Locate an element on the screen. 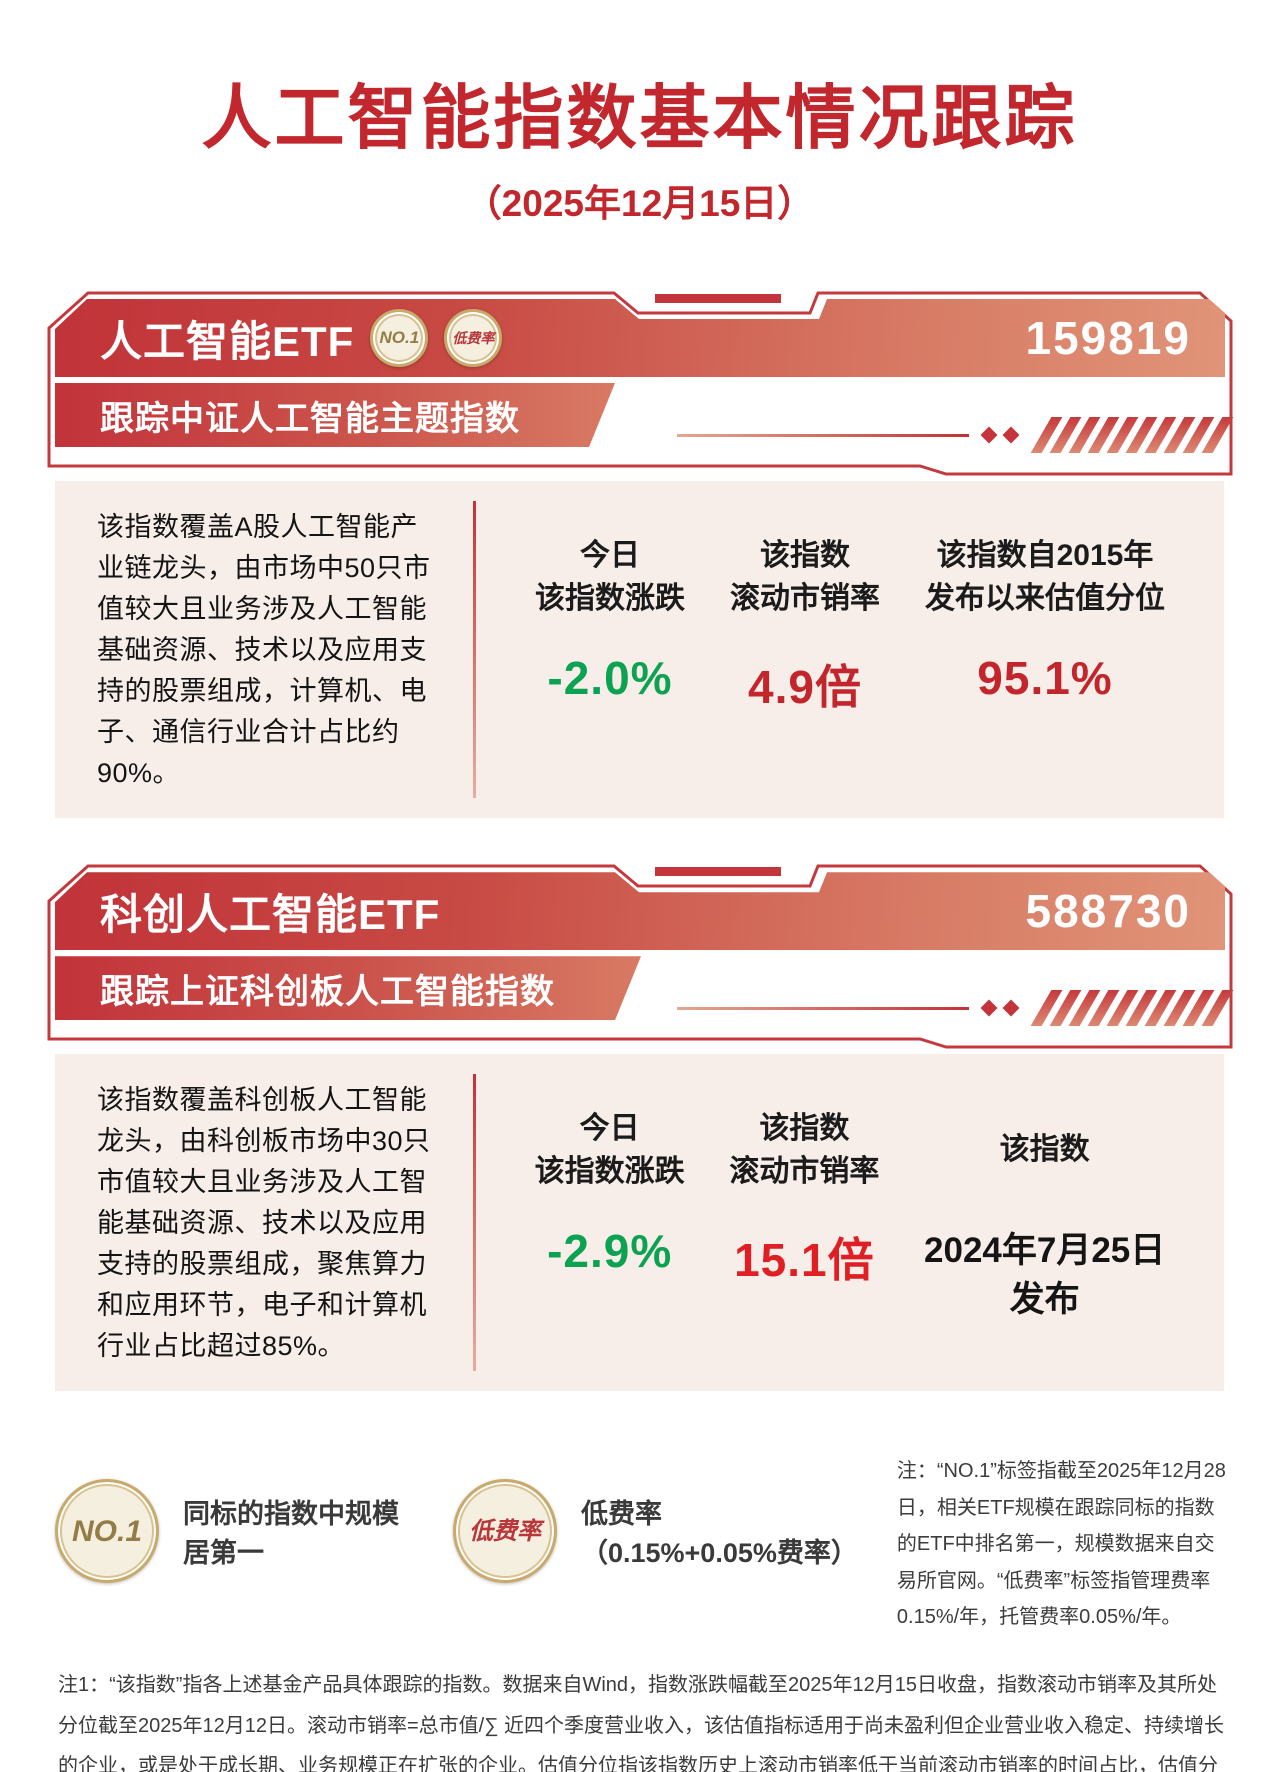 Image resolution: width=1279 pixels, height=1772 pixels. no1-badge-label: NO.1 is located at coordinates (399, 338).